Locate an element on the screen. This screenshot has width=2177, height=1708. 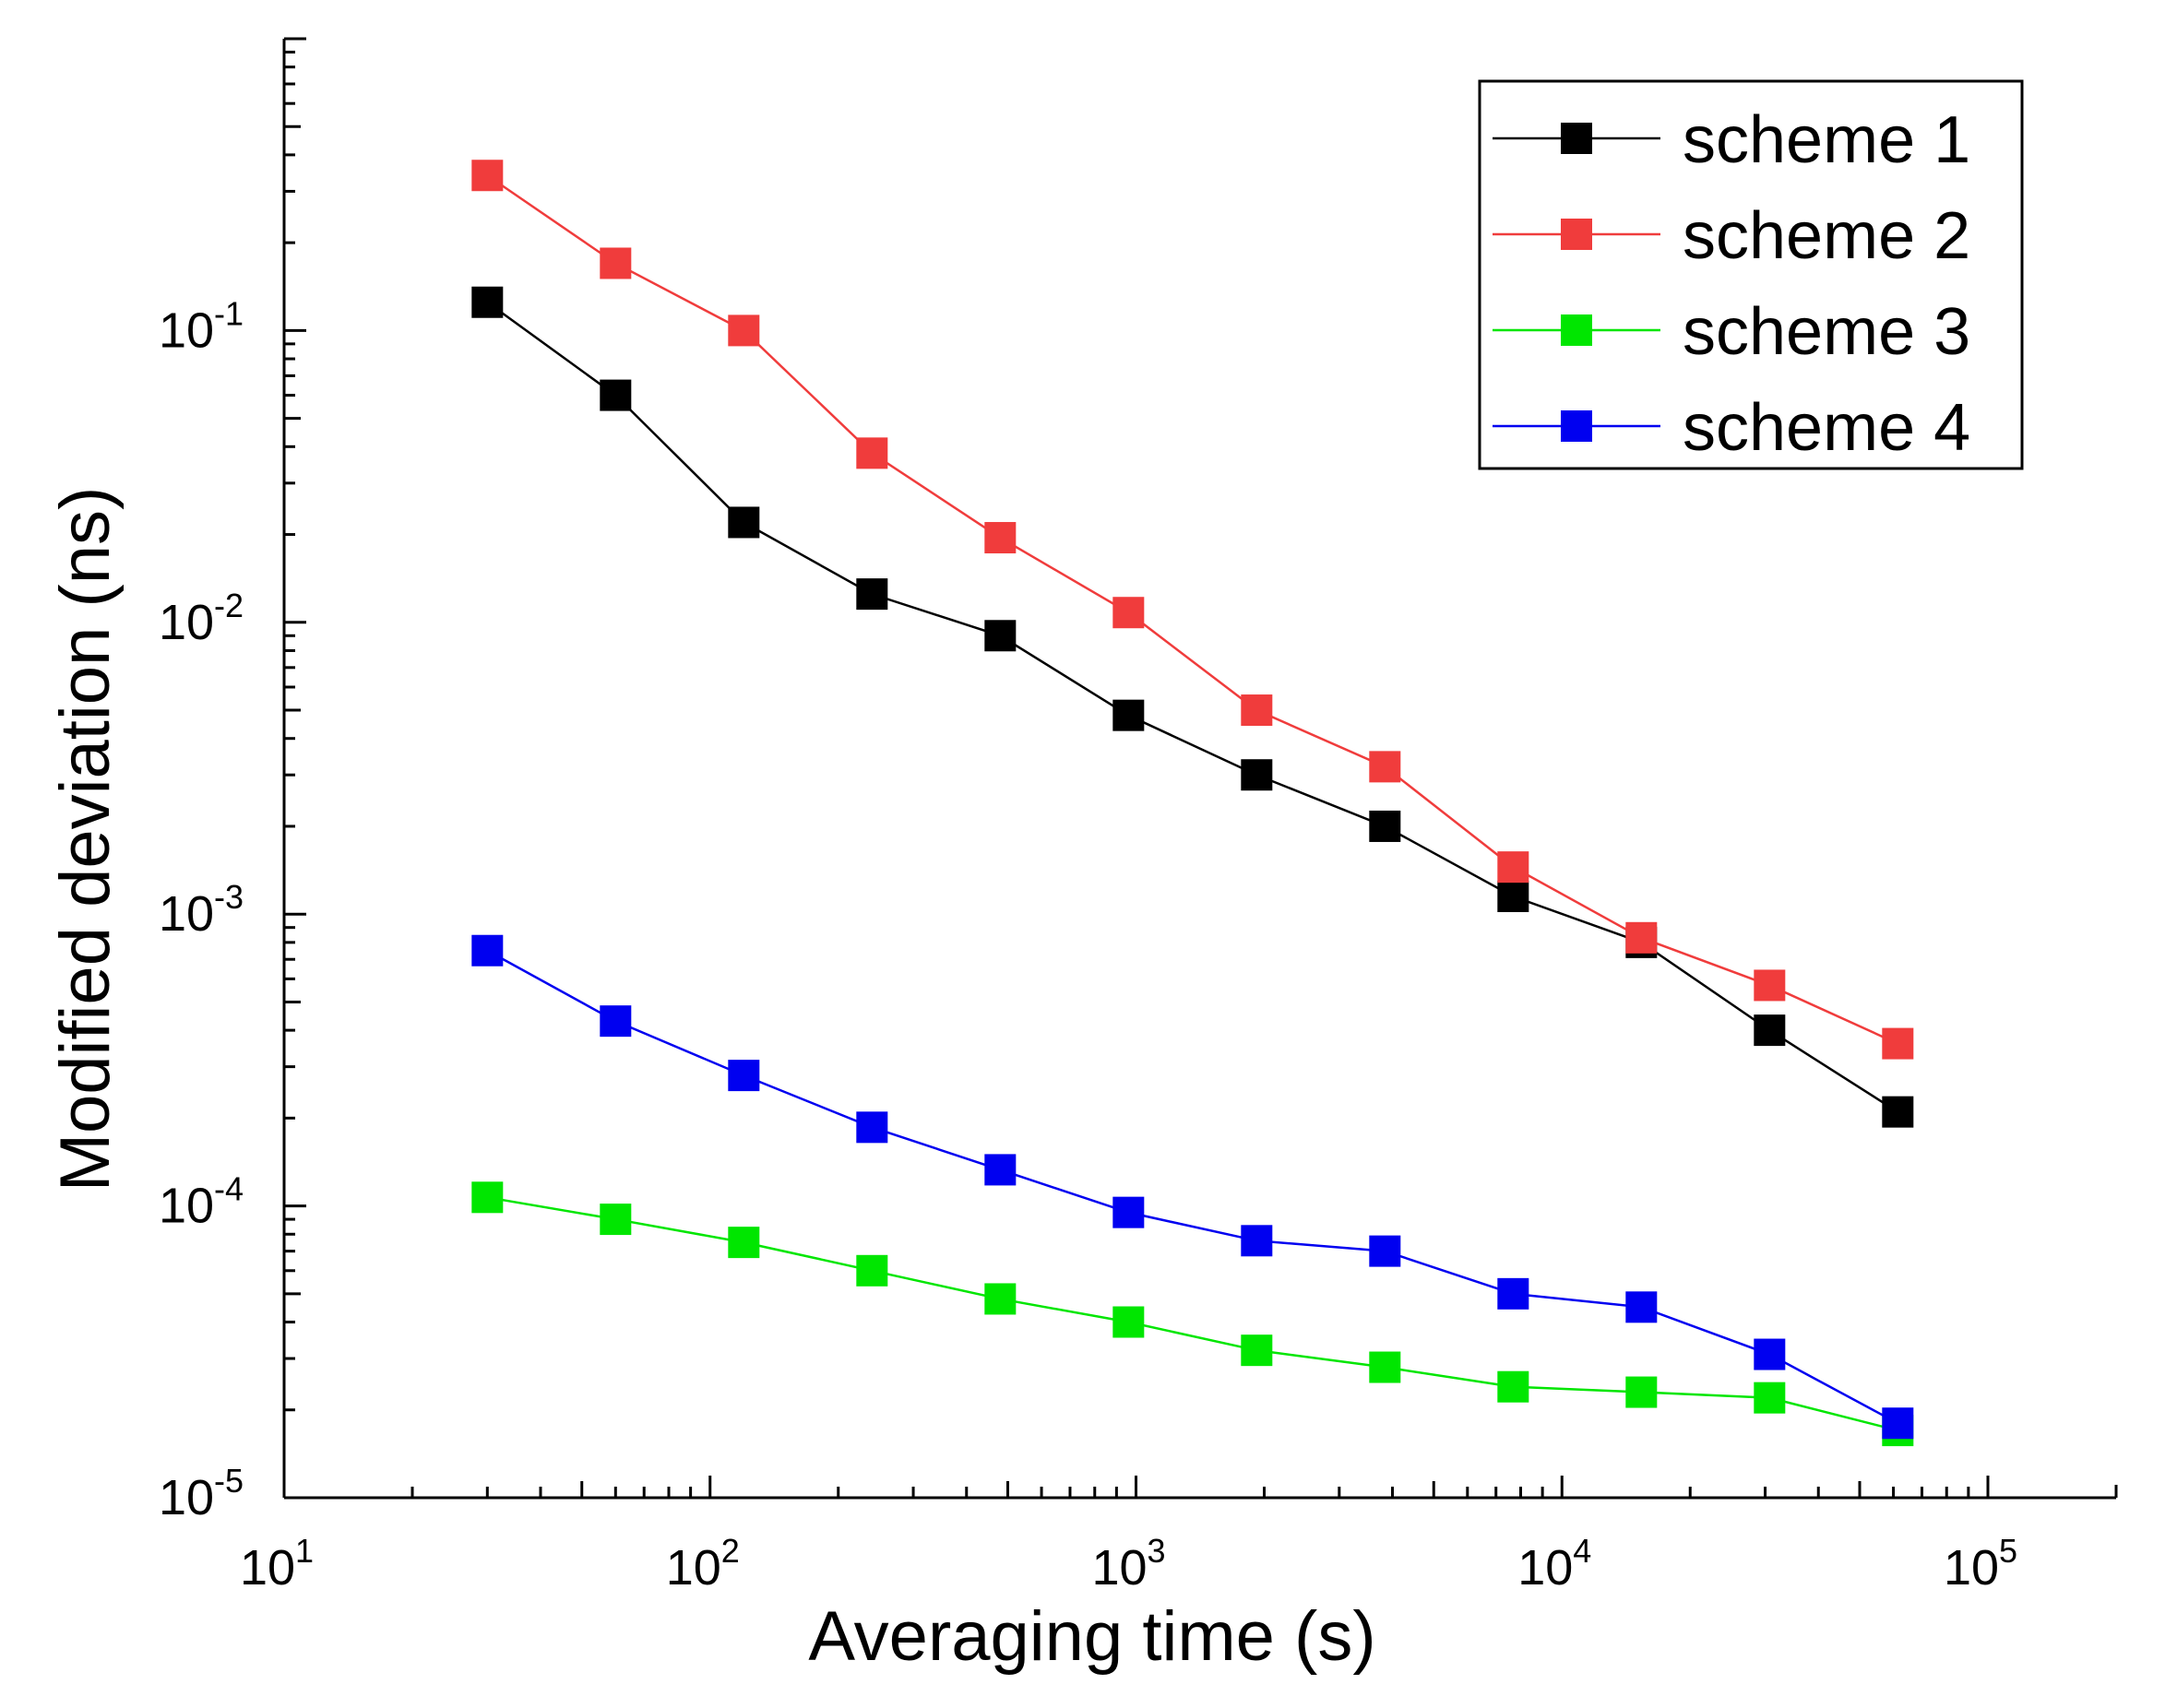
y-tick-label: 10⁻² is located at coordinates (201, 618).